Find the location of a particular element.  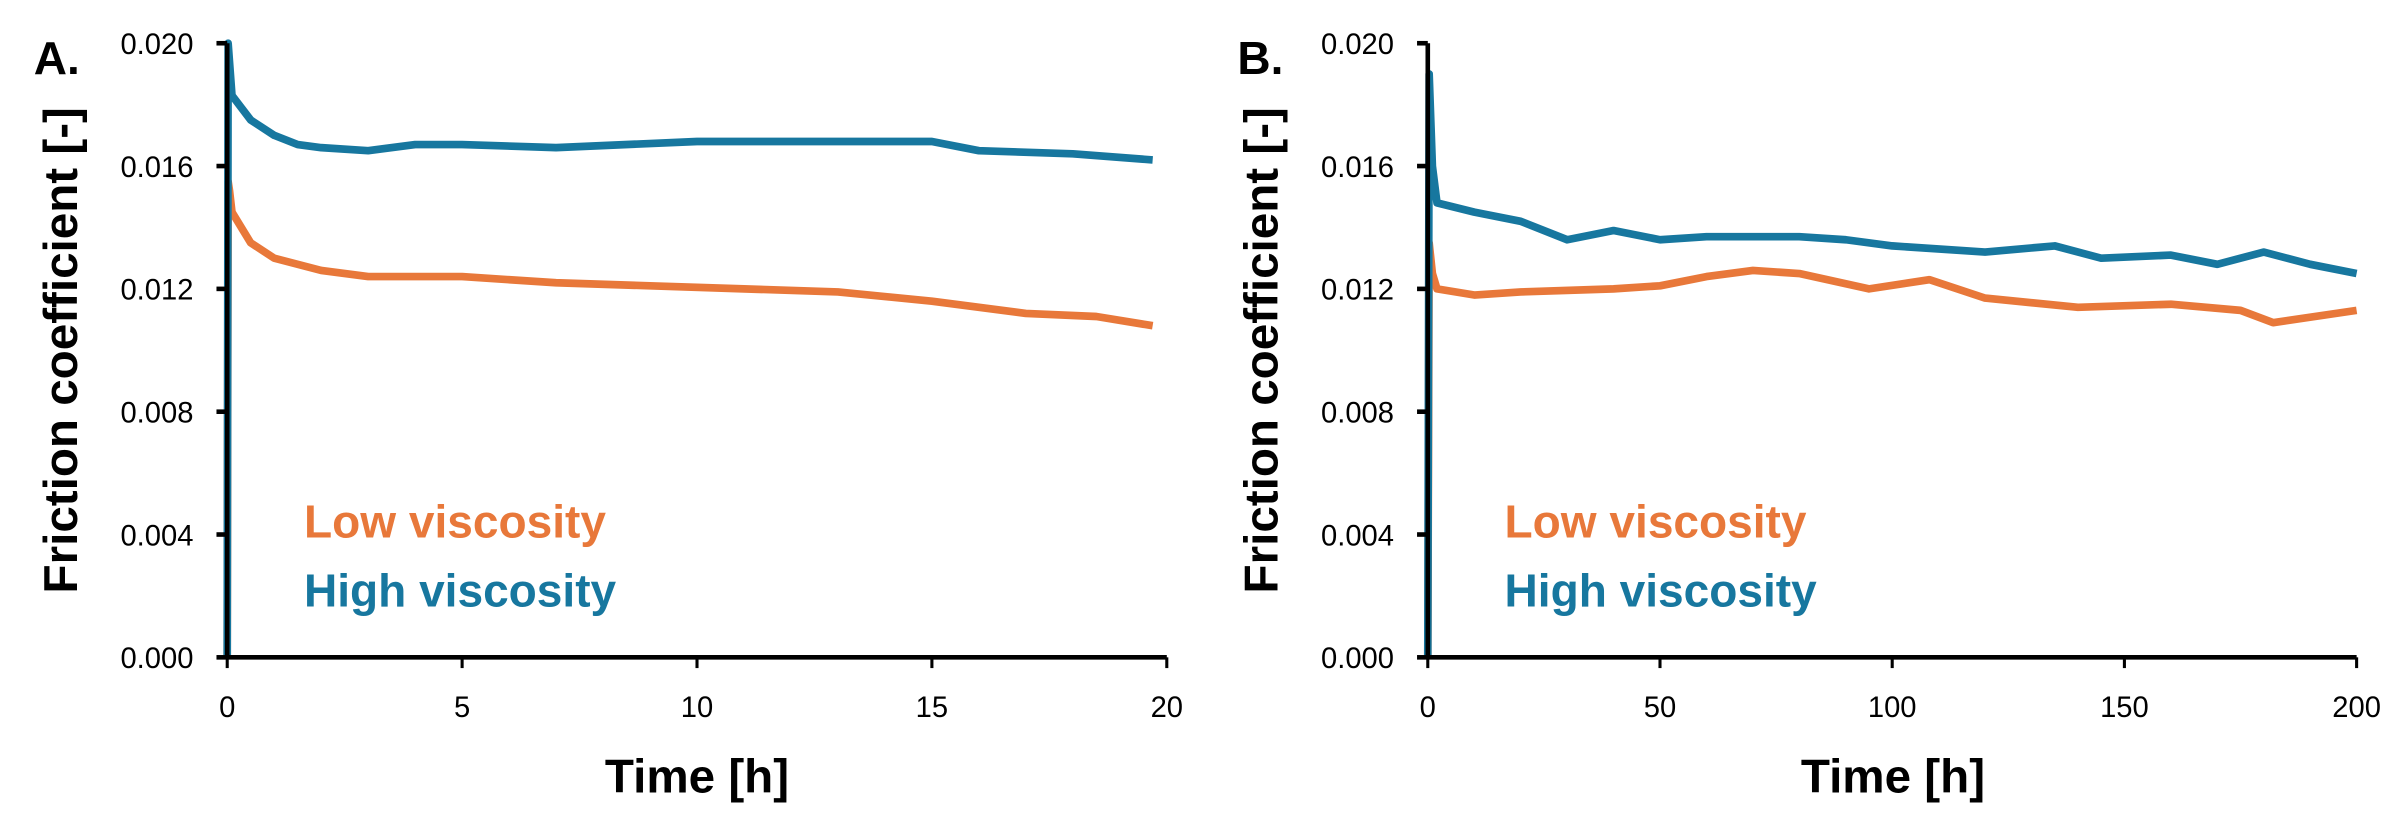

x-tick-label: 5 is located at coordinates (462, 708).